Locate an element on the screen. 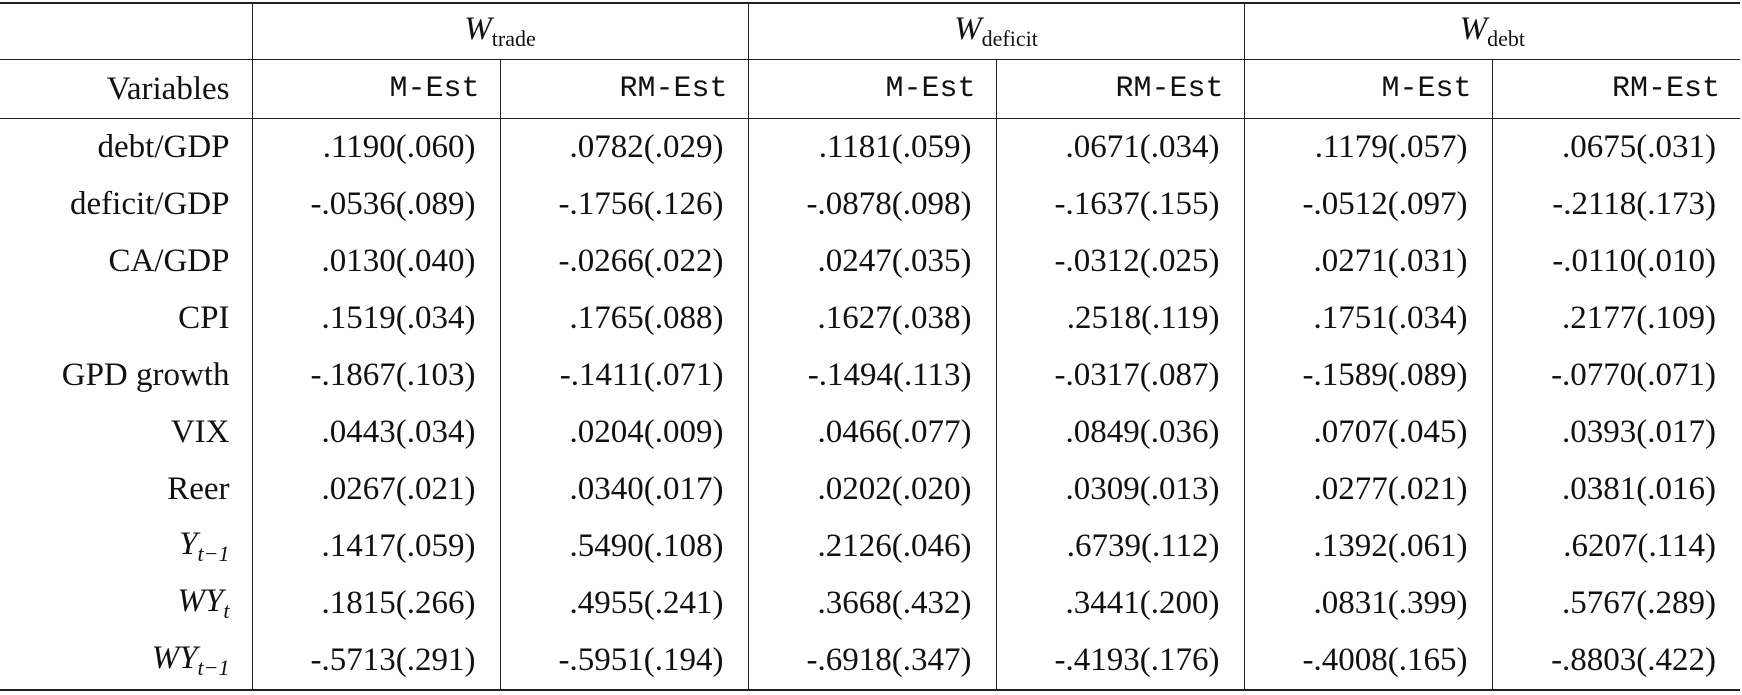  estimate-cell: -.1494(.113) is located at coordinates (871, 375).